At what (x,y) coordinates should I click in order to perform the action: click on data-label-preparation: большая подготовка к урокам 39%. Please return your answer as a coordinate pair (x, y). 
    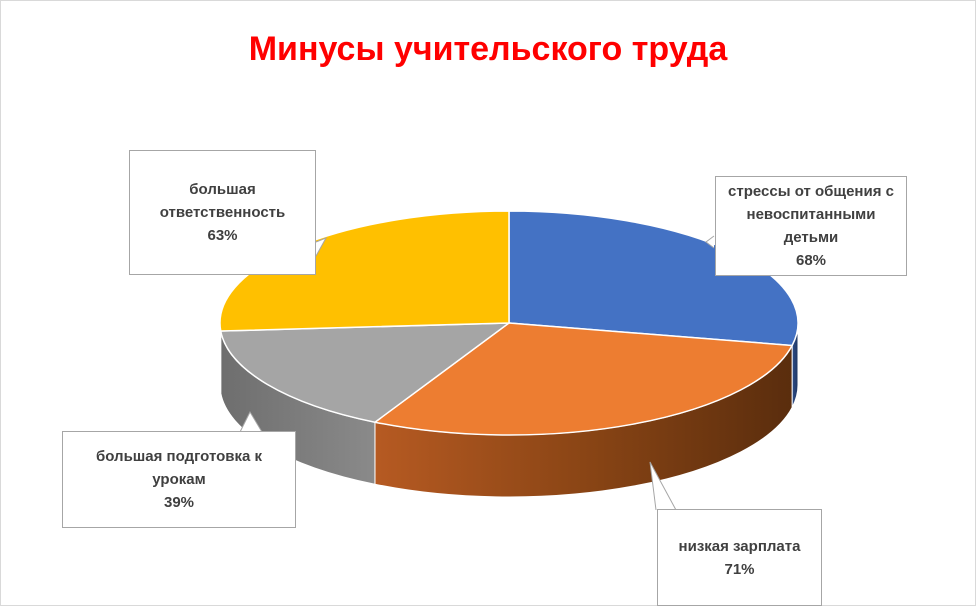
    Looking at the image, I should click on (179, 479).